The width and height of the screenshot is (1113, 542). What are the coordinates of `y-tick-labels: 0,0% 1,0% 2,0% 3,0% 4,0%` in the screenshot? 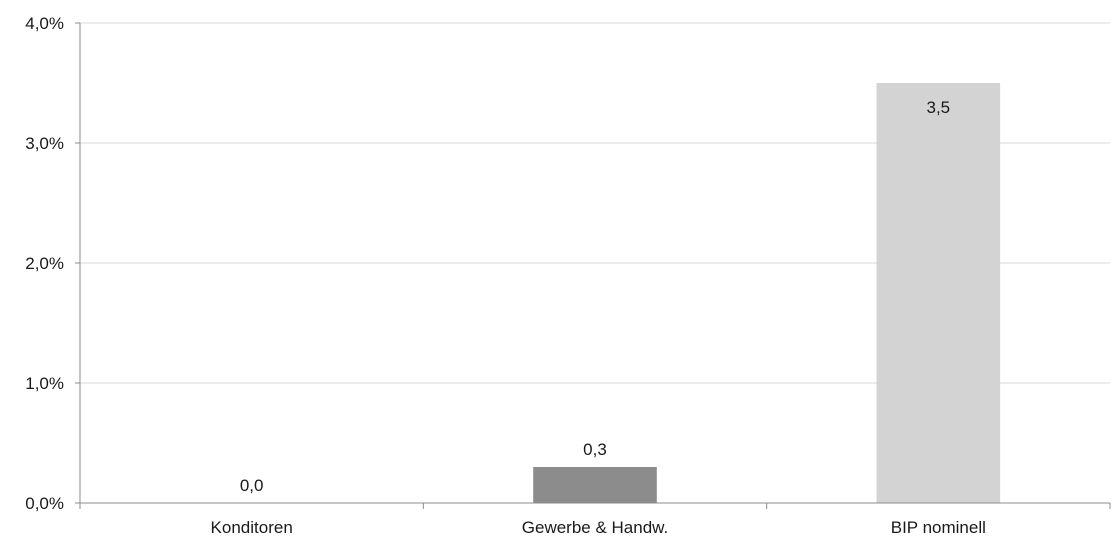 It's located at (52, 263).